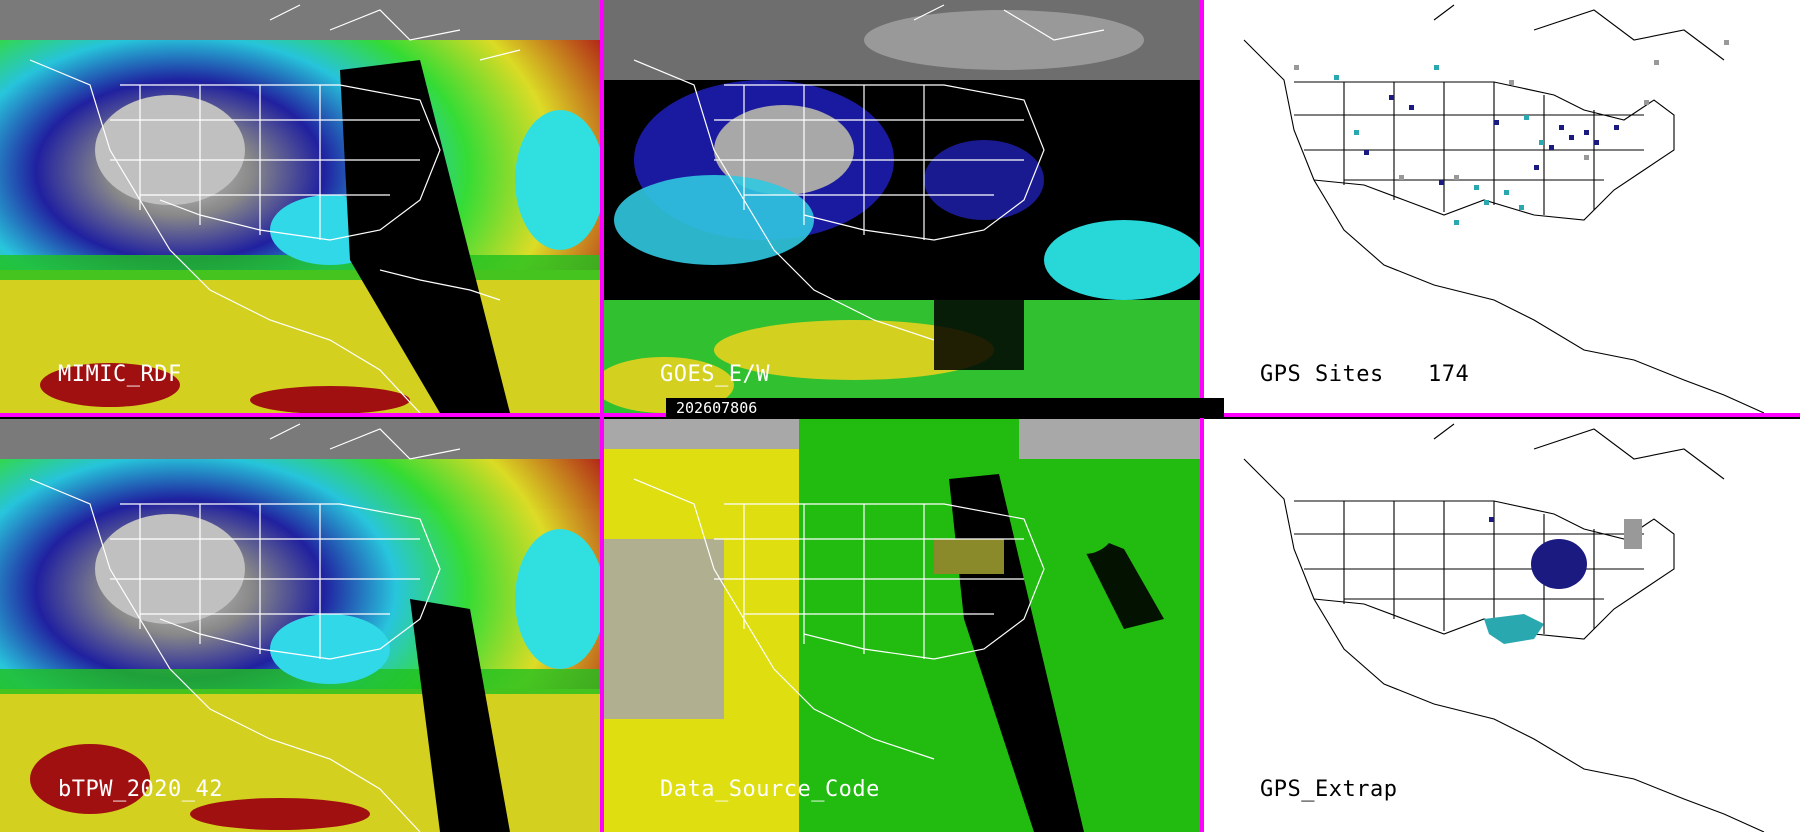 The image size is (1800, 832). What do you see at coordinates (1449, 374) in the screenshot?
I see `gps-site-count: 174` at bounding box center [1449, 374].